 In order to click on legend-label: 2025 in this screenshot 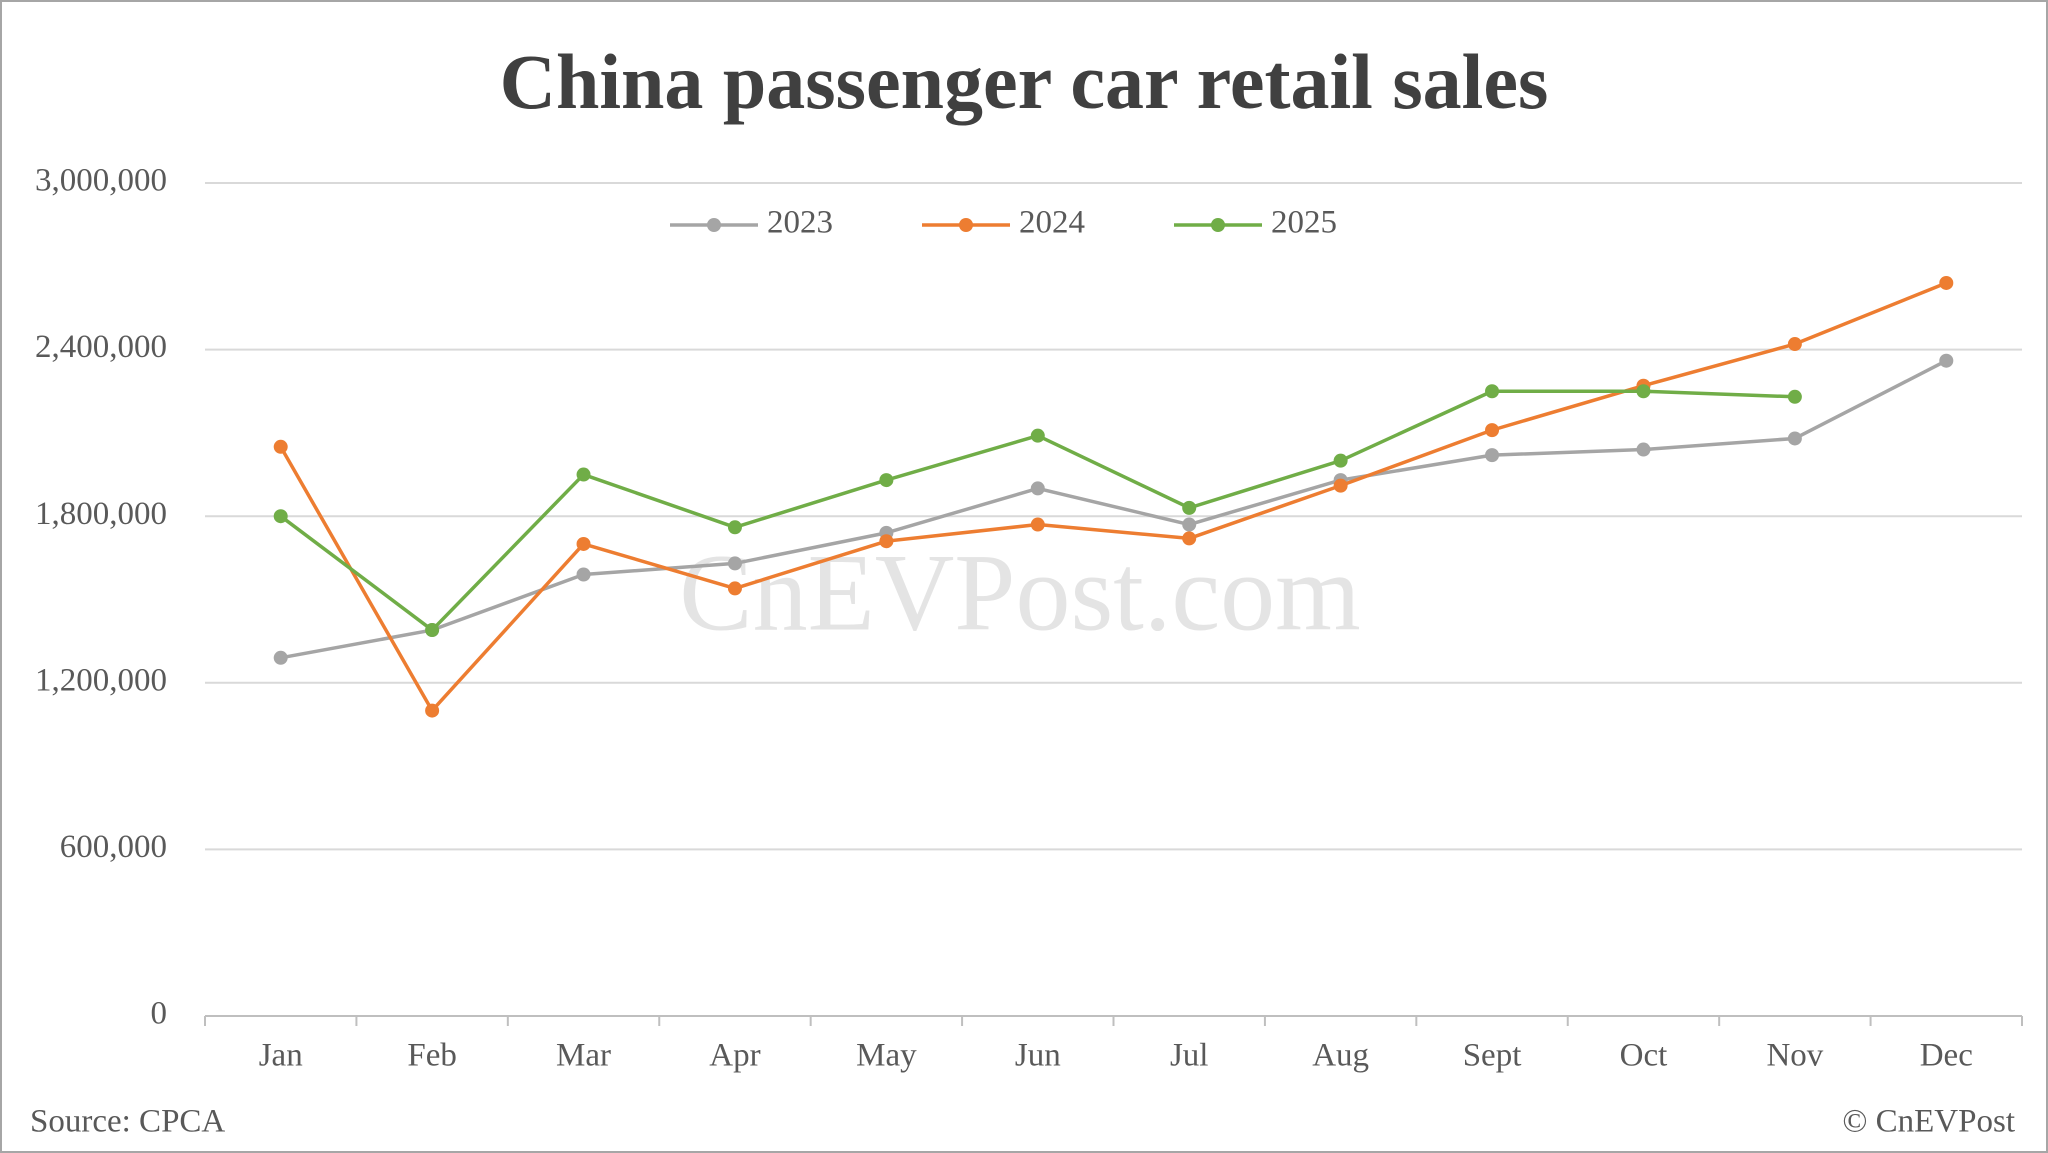, I will do `click(1304, 223)`.